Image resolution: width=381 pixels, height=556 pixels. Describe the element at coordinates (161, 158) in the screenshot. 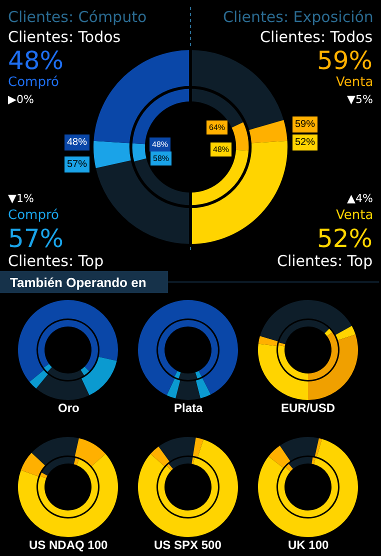

I see `text: 58%` at that location.